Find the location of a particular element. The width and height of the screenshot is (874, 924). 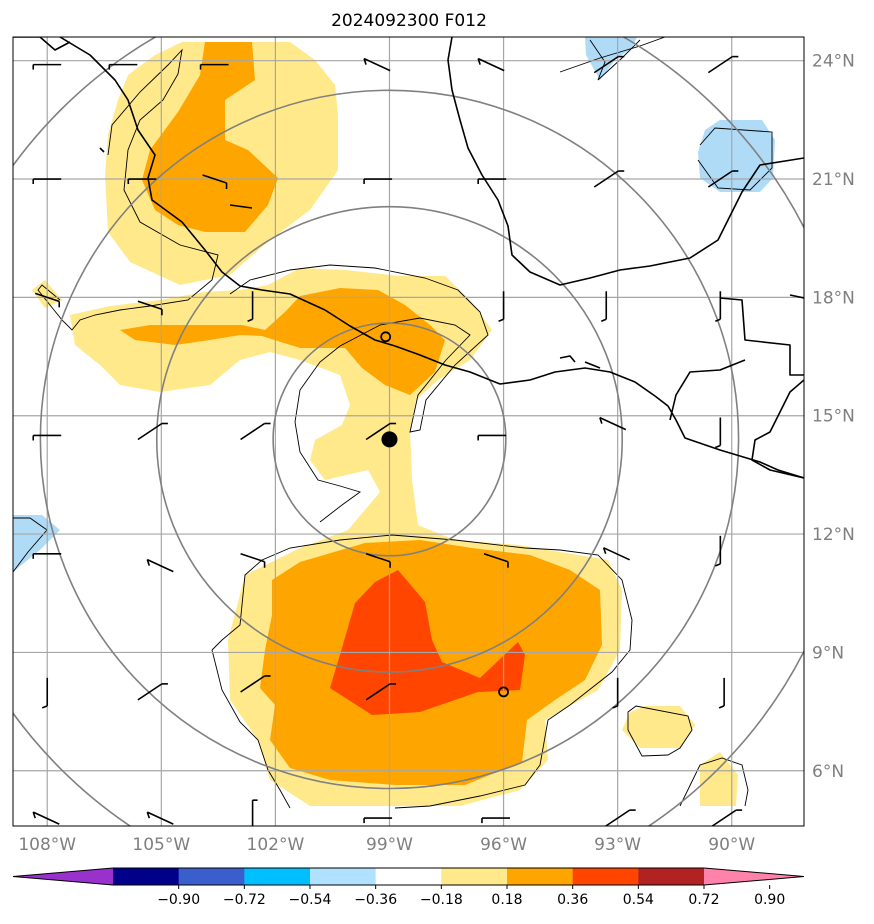

contour-ne-line is located at coordinates (612, 55).